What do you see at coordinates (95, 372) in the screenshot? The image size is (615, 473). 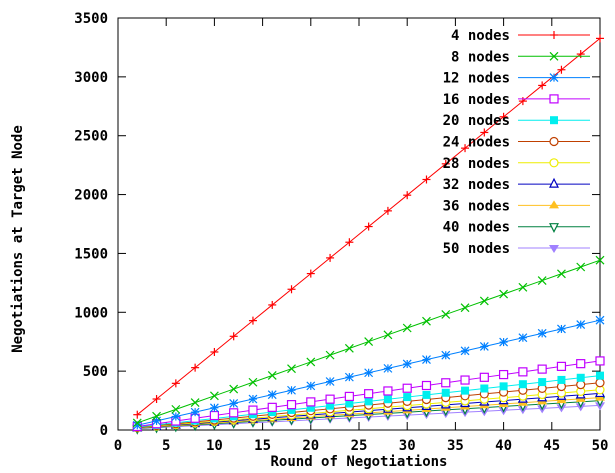 I see `y-tick-label: 500` at bounding box center [95, 372].